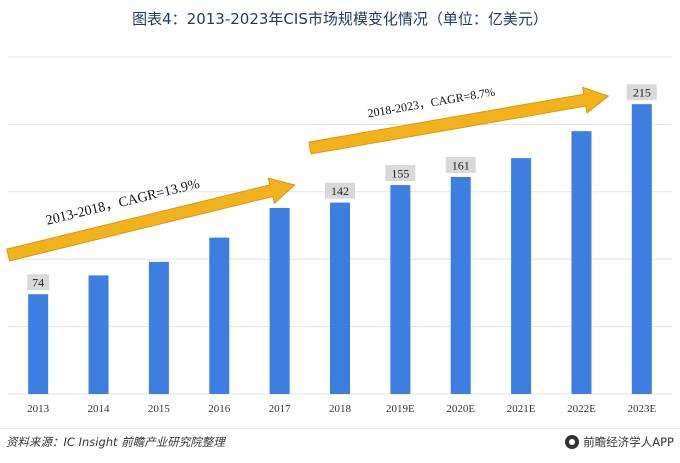  Describe the element at coordinates (280, 409) in the screenshot. I see `x-tick-label: 2017` at that location.